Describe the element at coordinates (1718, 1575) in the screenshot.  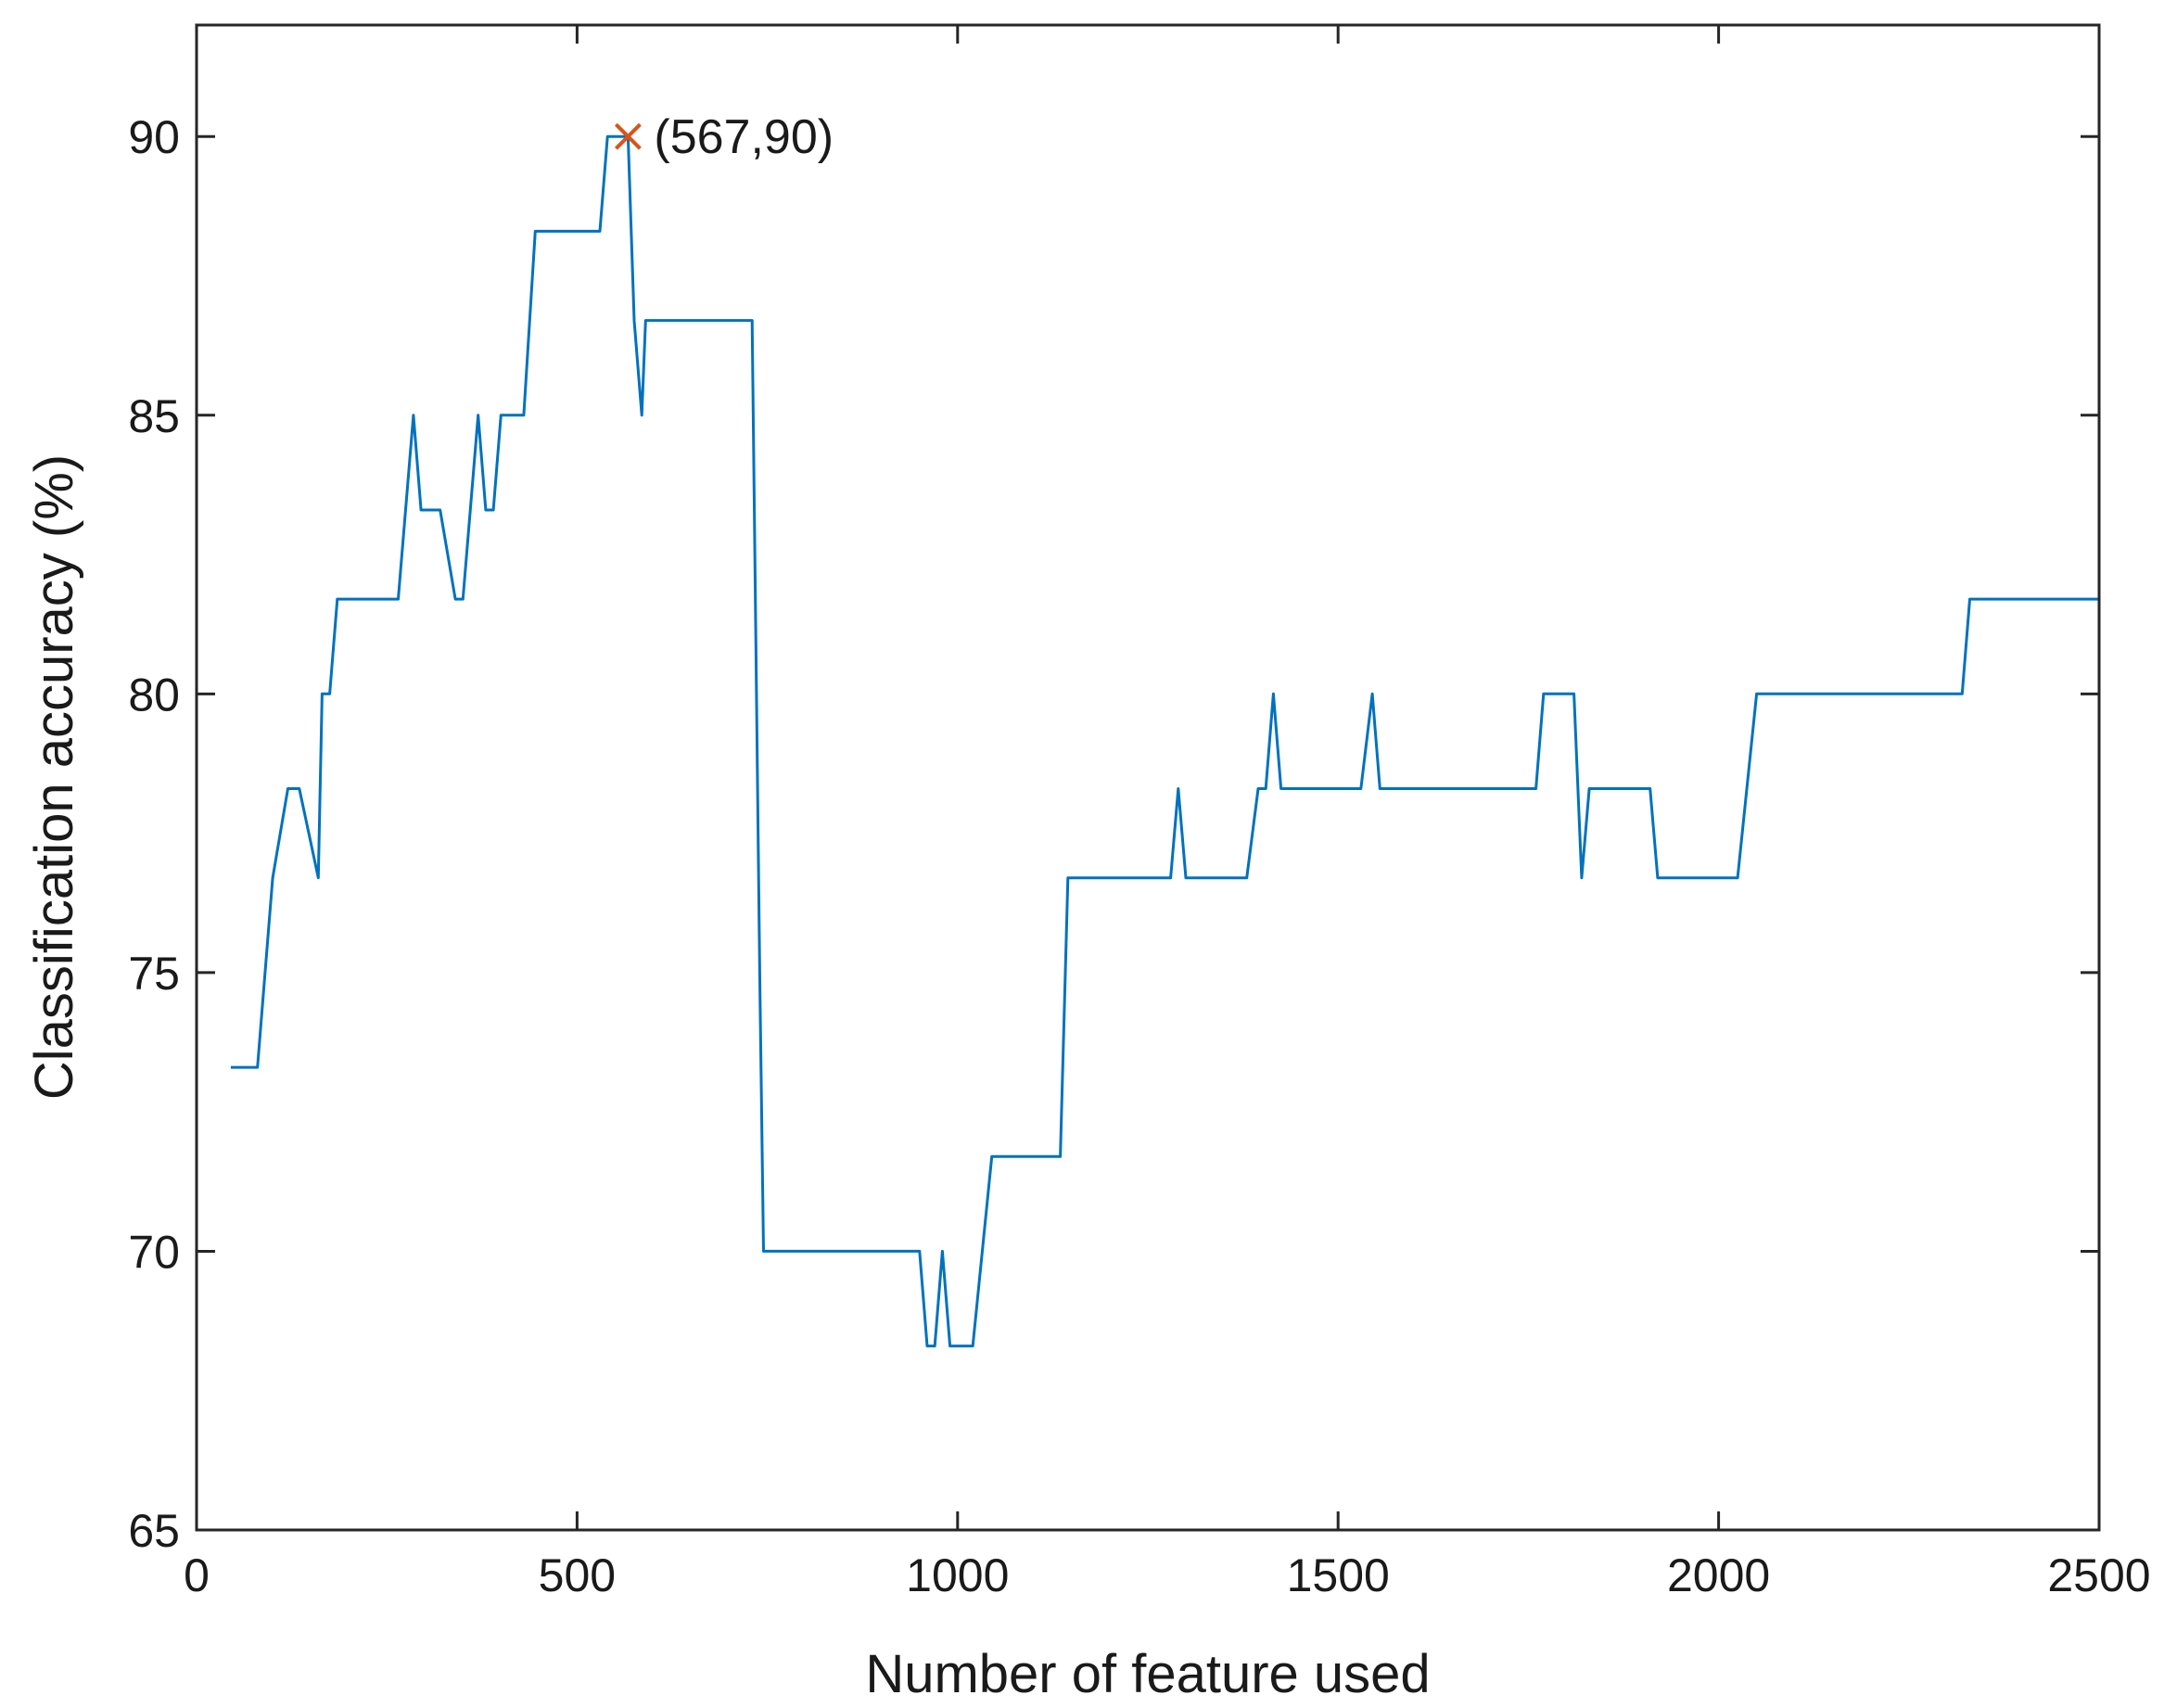
I see `x-tick-label: 2000` at that location.